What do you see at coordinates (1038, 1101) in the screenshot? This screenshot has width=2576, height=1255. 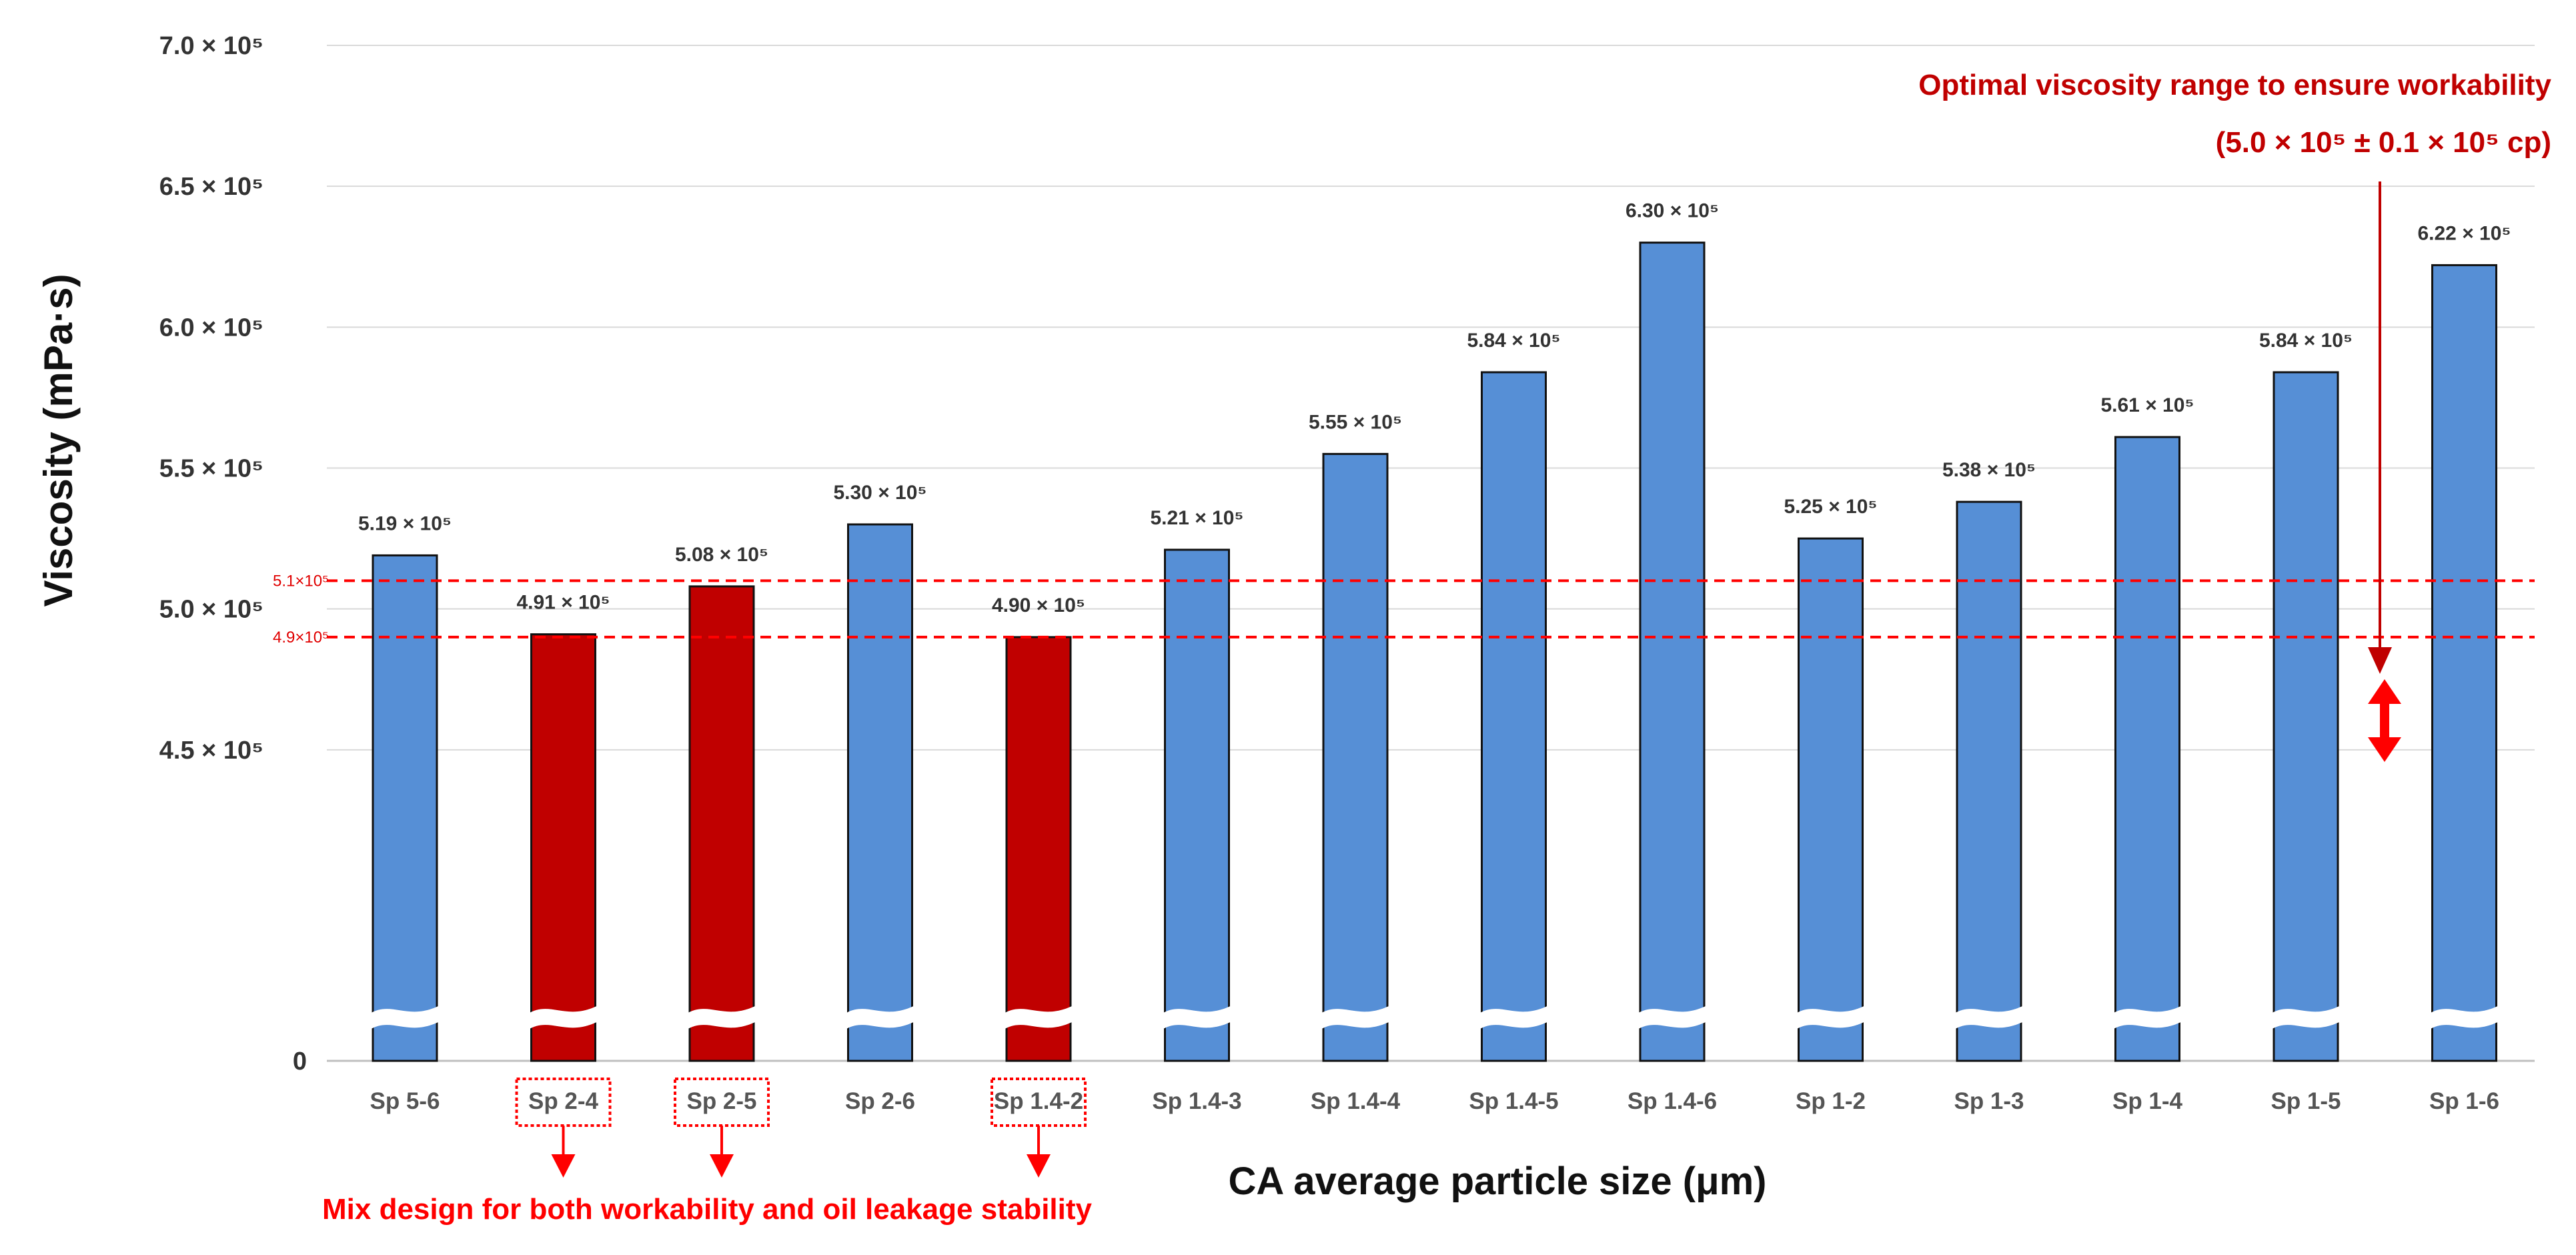 I see `category-label: Sp 1.4-2` at bounding box center [1038, 1101].